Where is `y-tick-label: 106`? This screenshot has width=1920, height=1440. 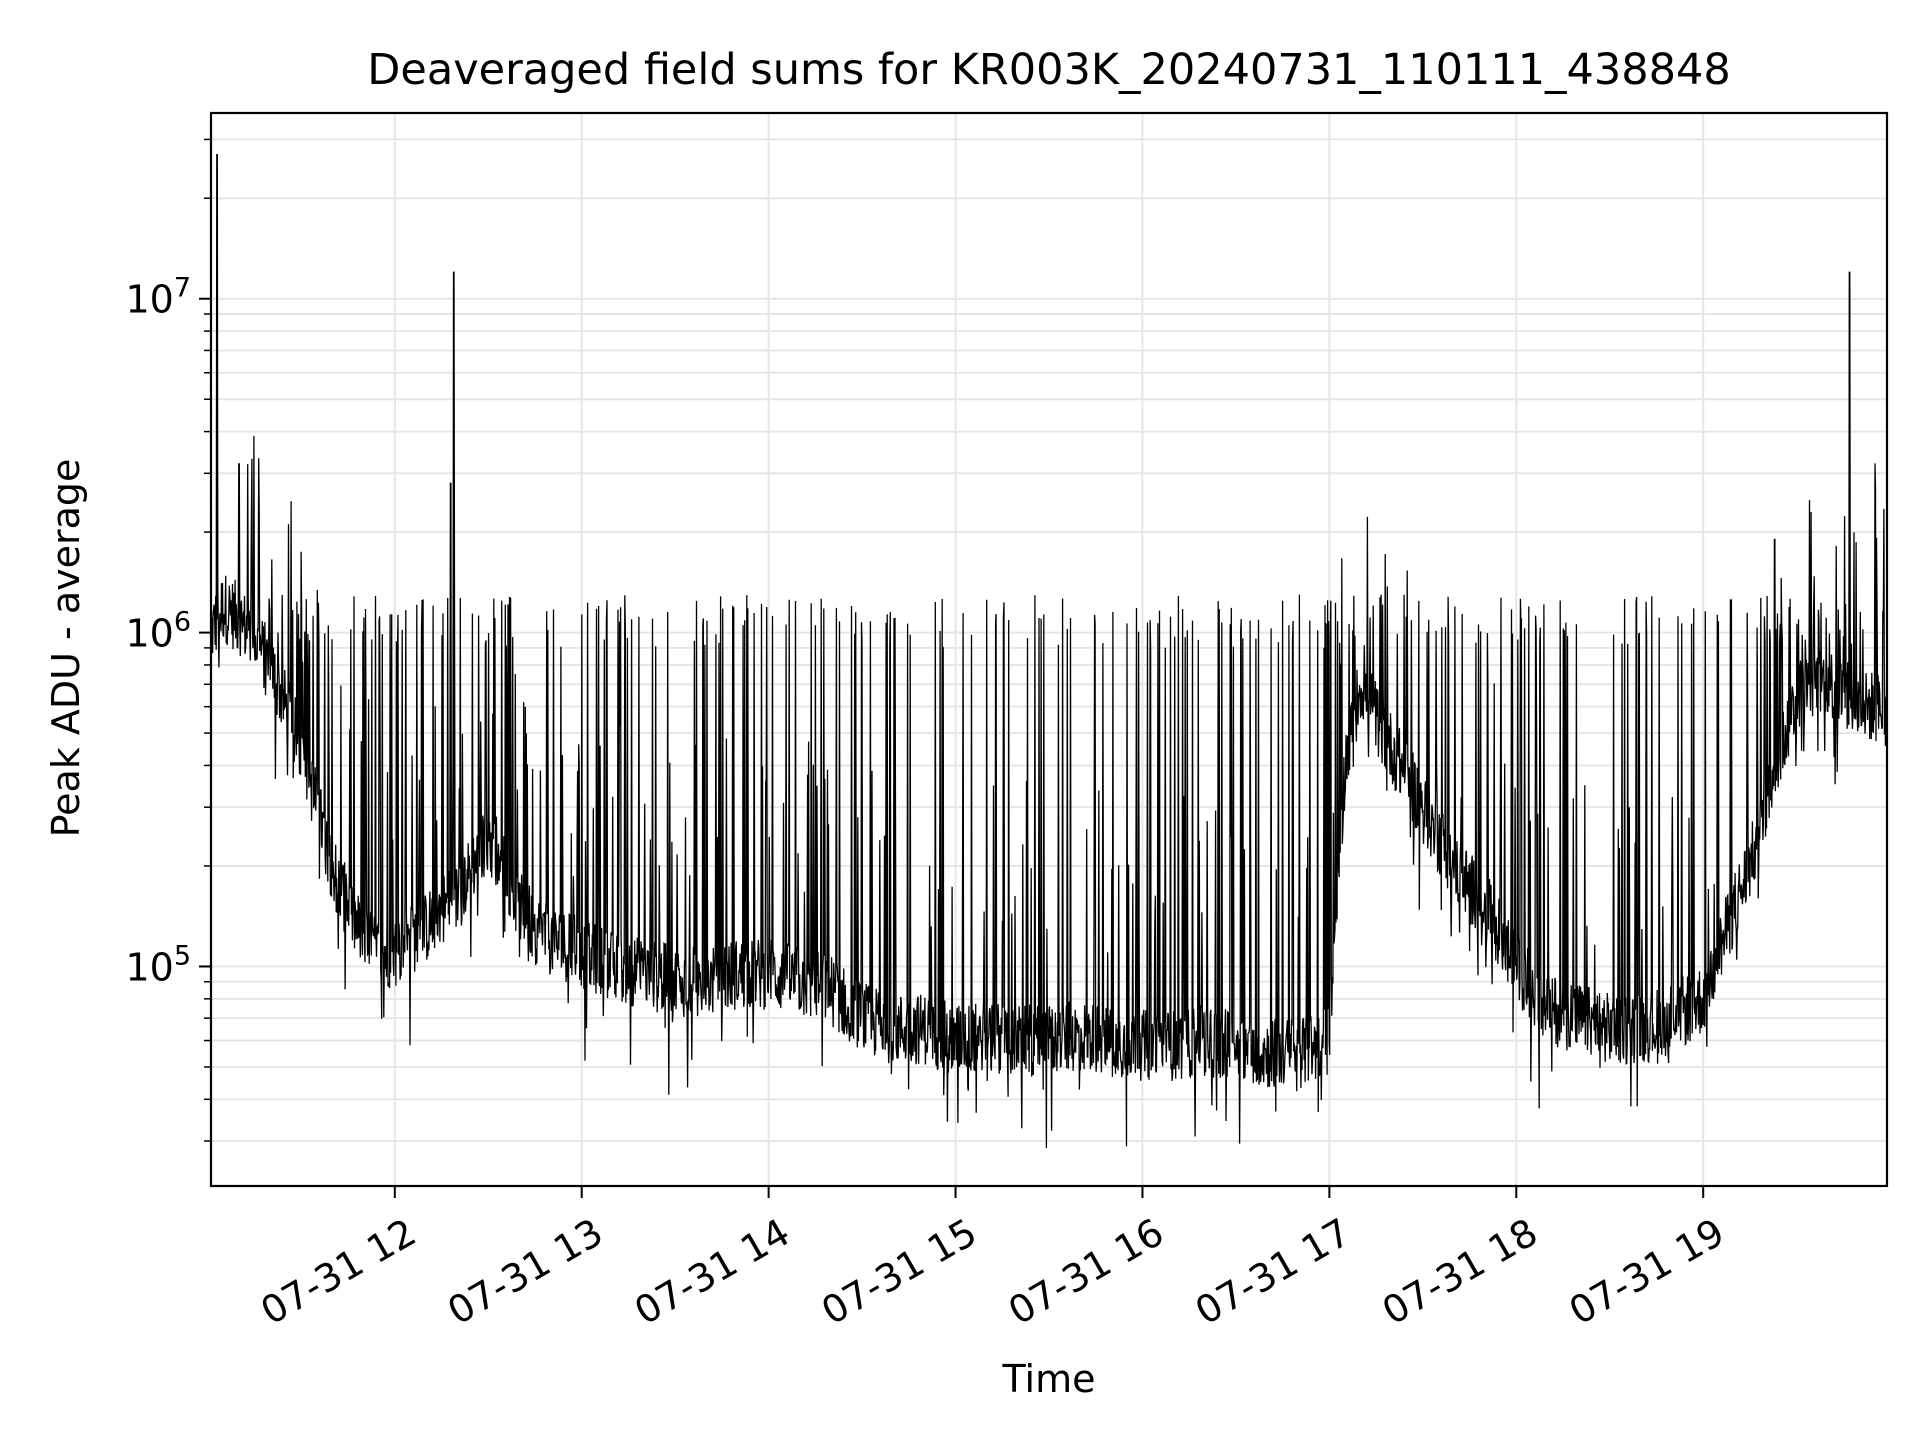 y-tick-label: 106 is located at coordinates (158, 631).